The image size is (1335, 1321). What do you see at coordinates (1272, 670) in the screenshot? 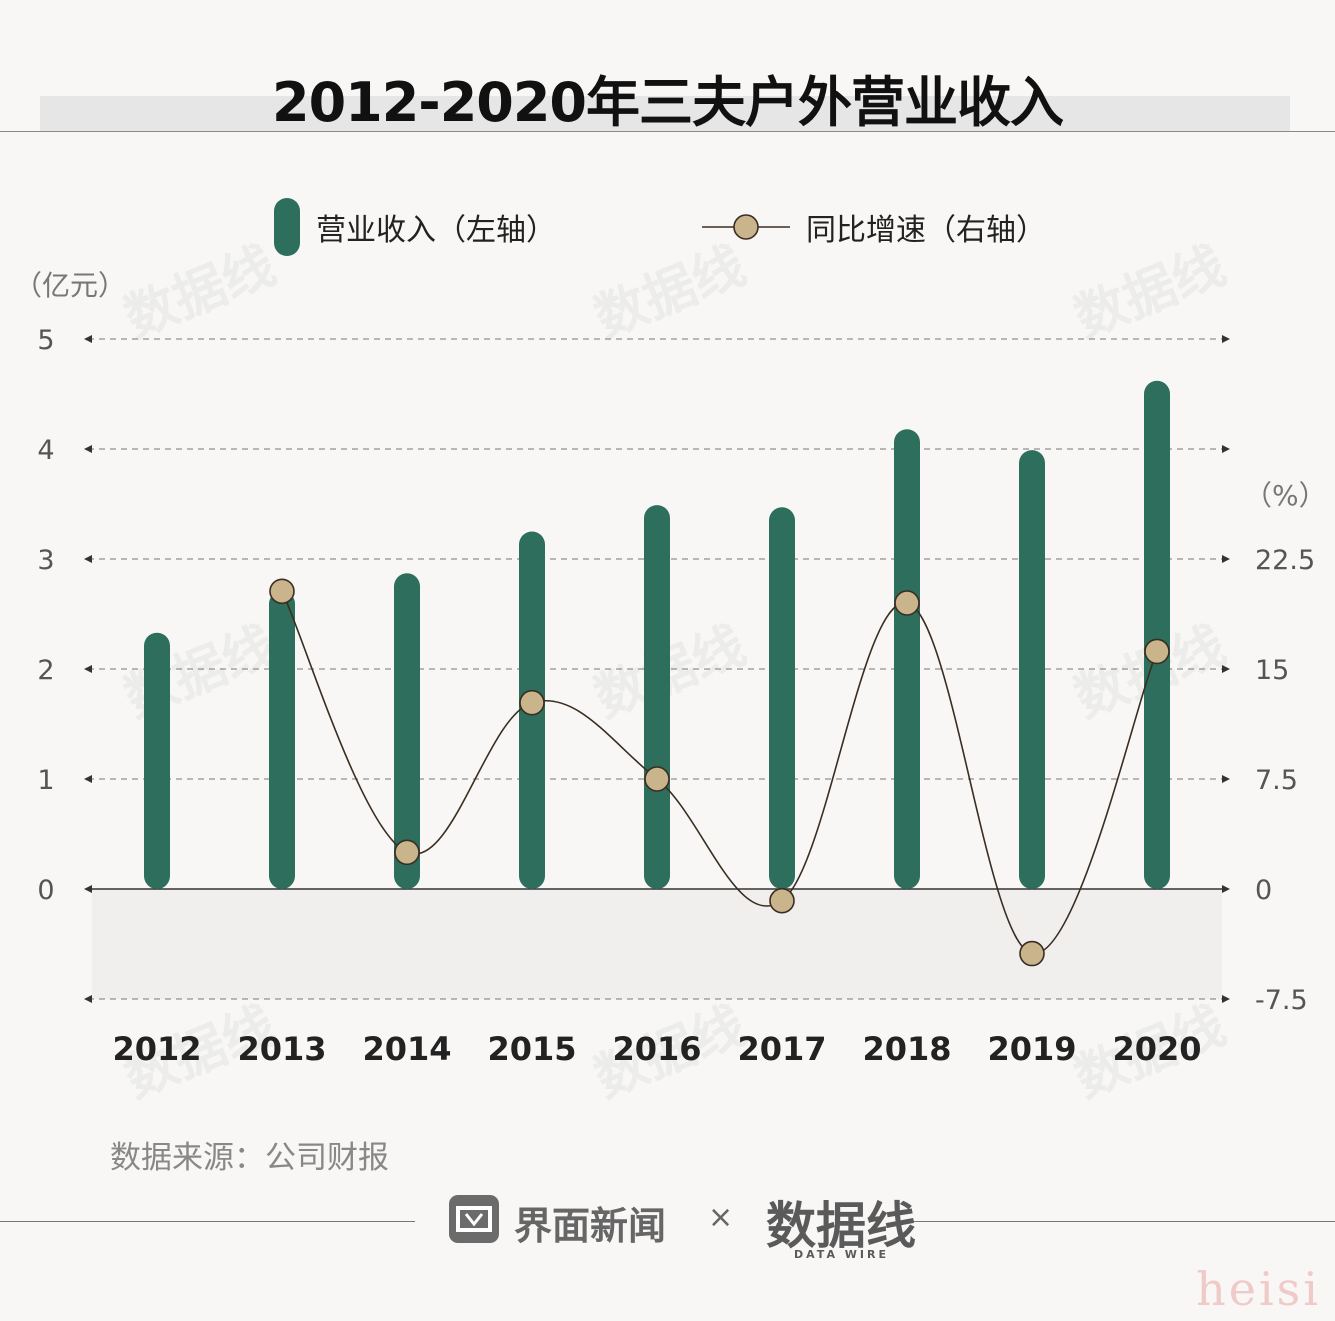
I see `right-tick-label: 15` at bounding box center [1272, 670].